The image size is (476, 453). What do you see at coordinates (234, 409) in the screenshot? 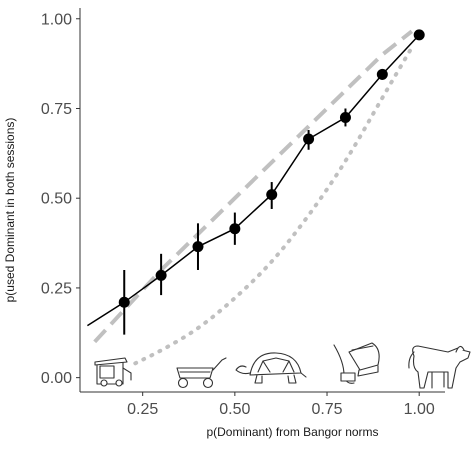
I see `x-tick-label: 0.50` at bounding box center [234, 409].